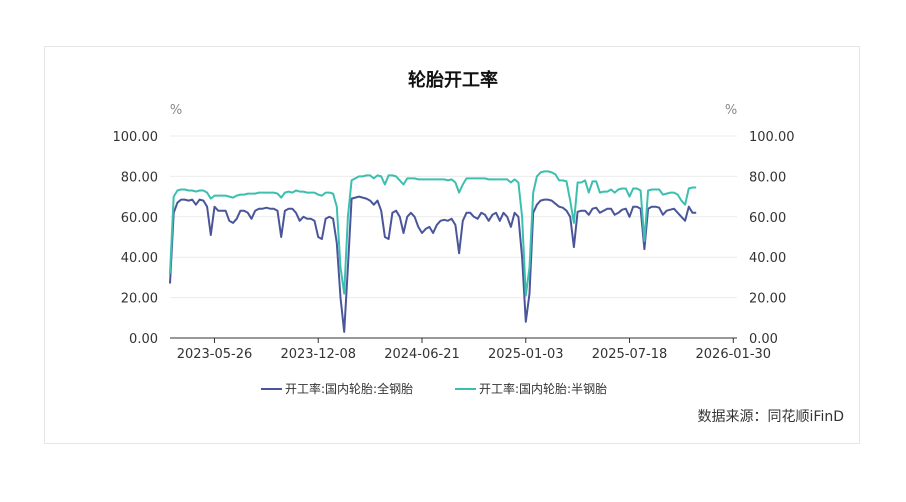  I want to click on right-unit-label: %, so click(731, 110).